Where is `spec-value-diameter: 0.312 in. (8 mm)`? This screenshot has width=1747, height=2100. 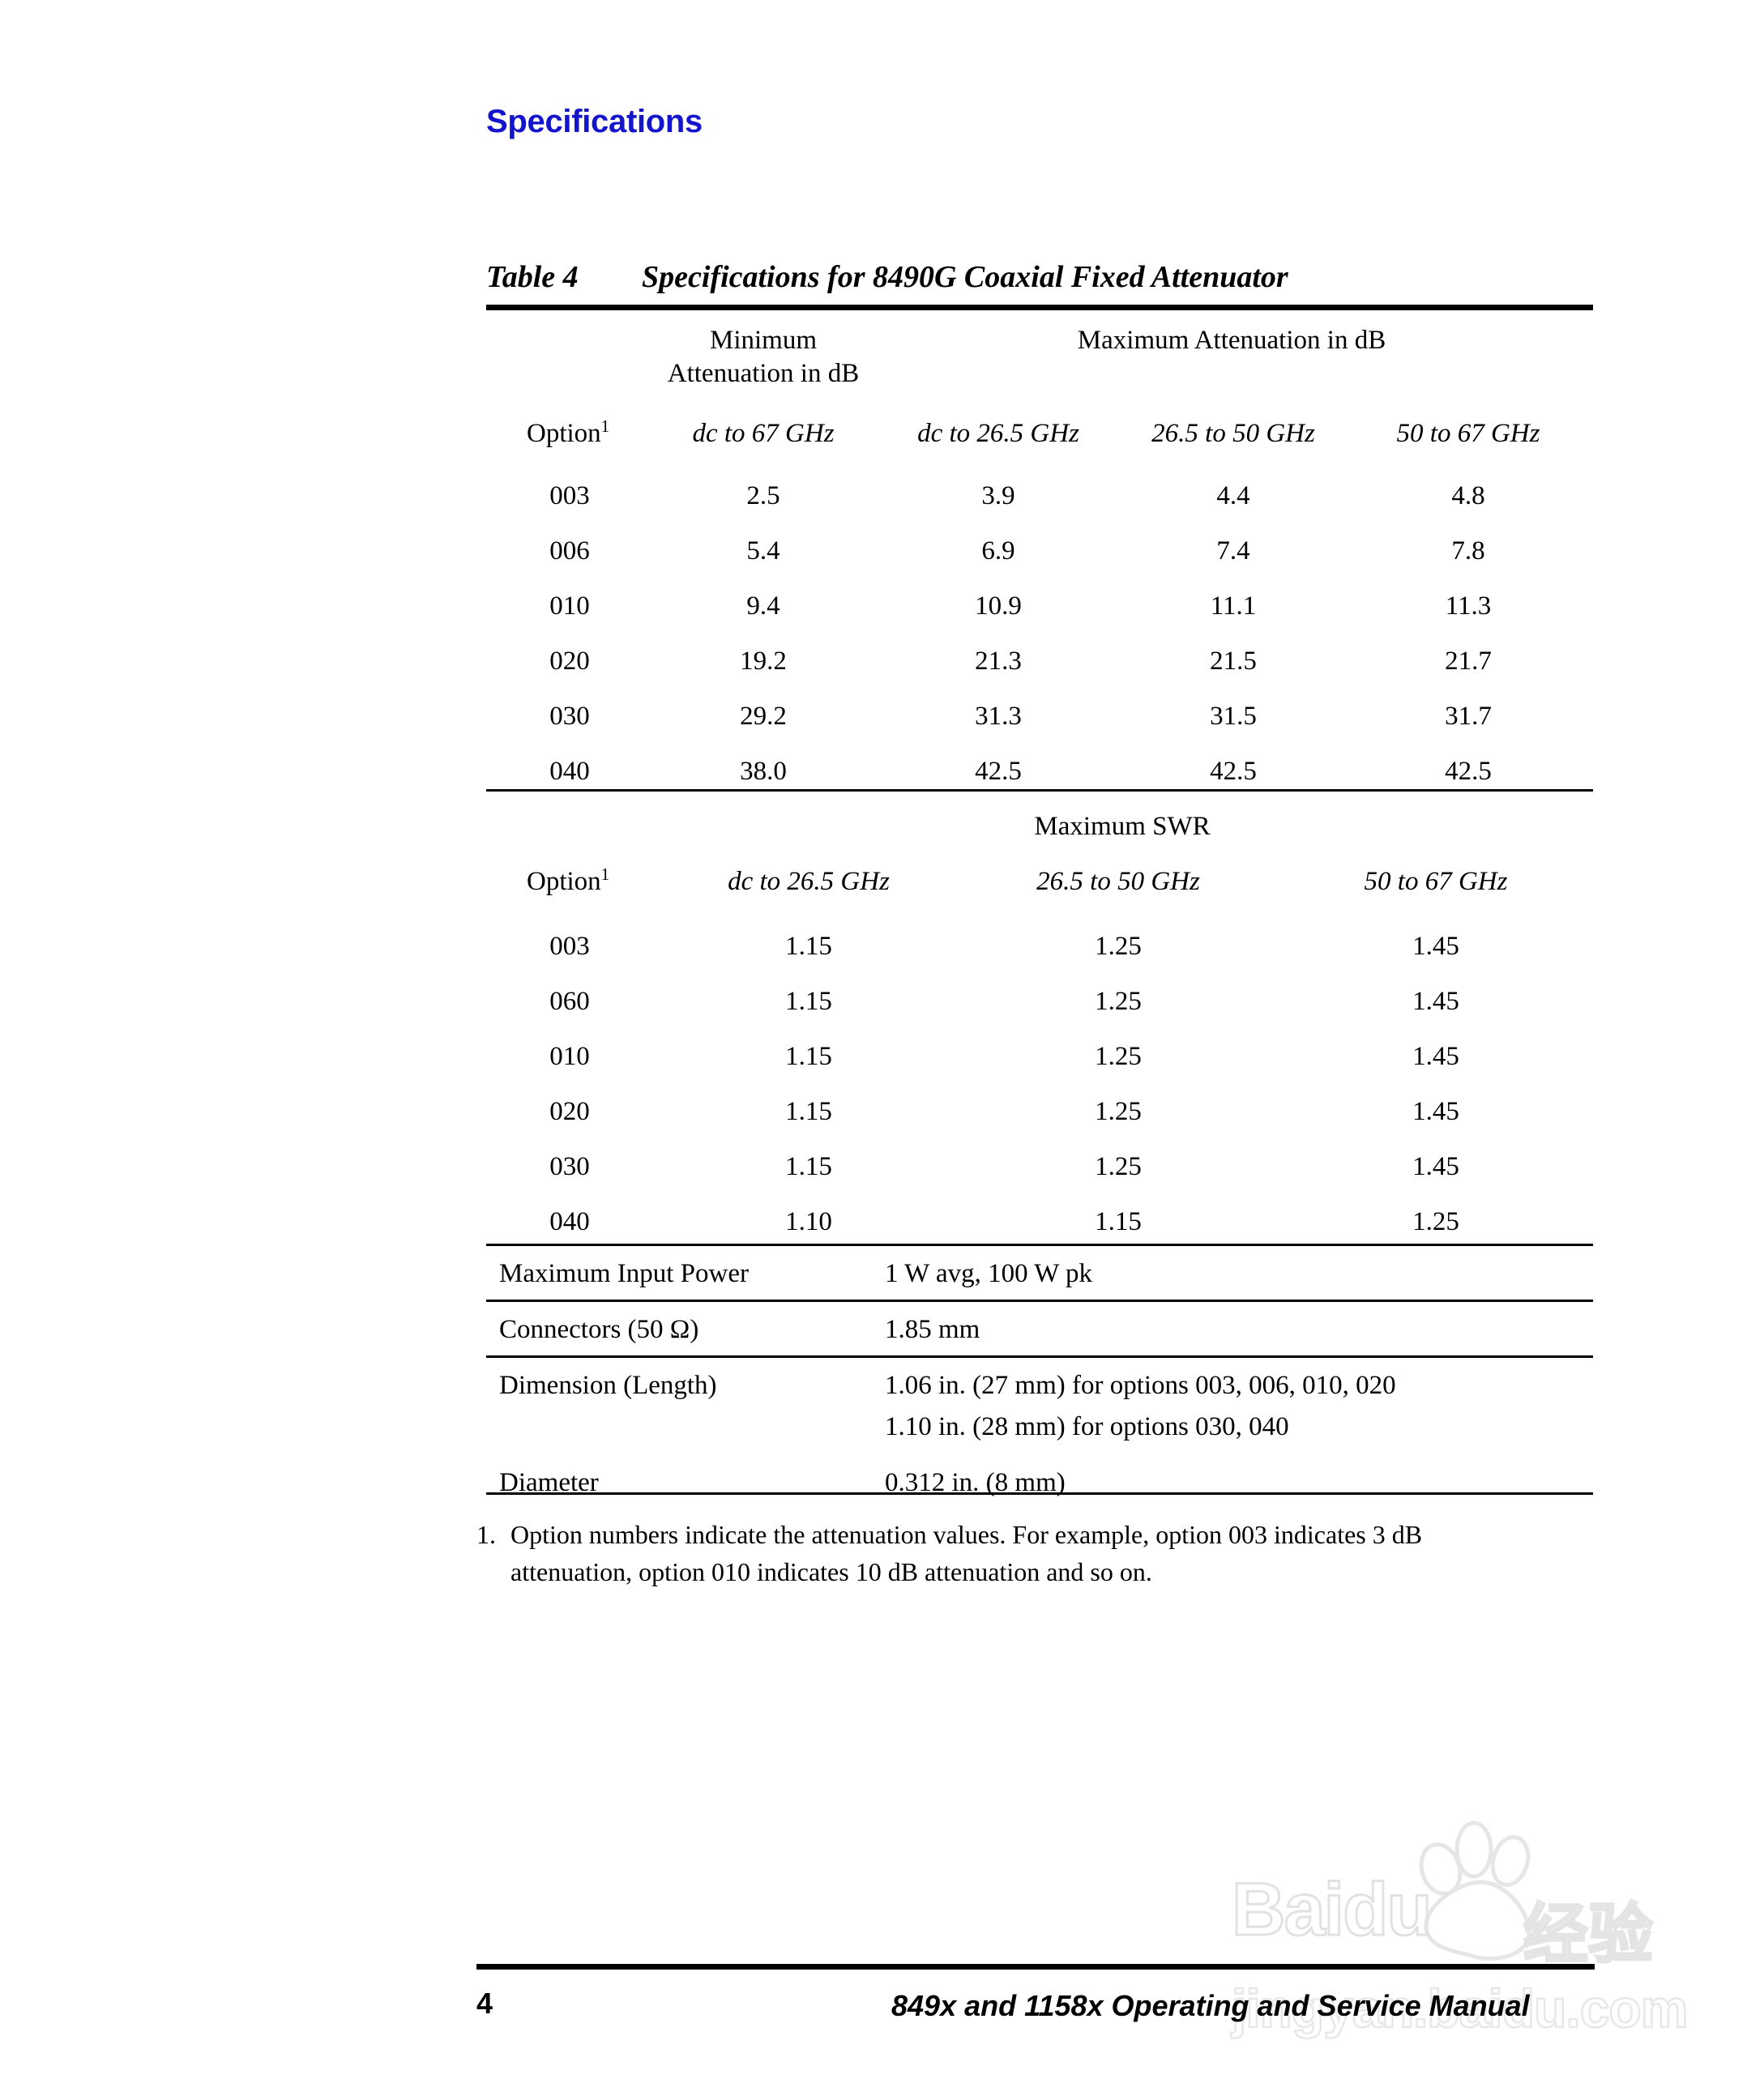 spec-value-diameter: 0.312 in. (8 mm) is located at coordinates (975, 1482).